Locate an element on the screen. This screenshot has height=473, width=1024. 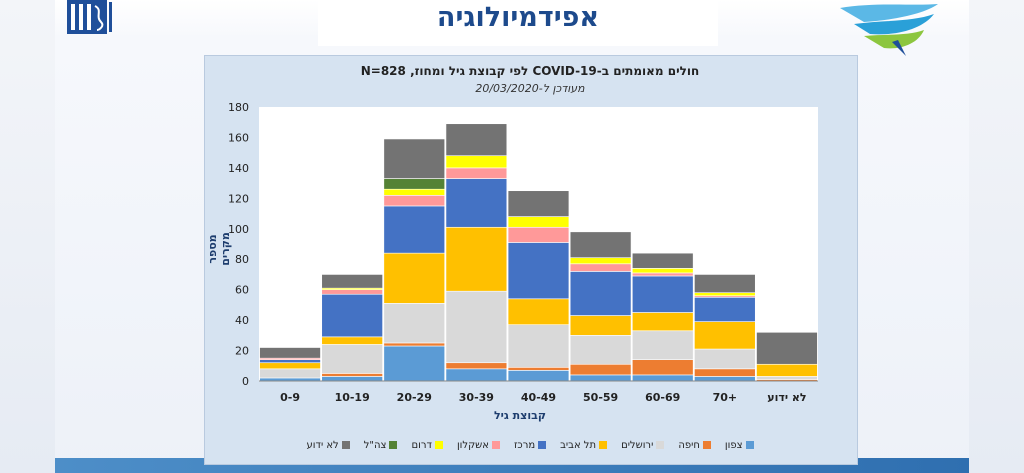
legend-label: חיפה is located at coordinates (689, 445).